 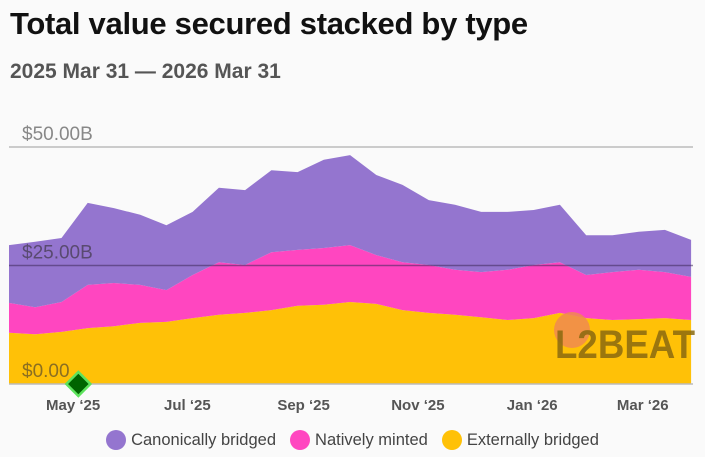 I want to click on legend-label: Canonically bridged, so click(x=204, y=439).